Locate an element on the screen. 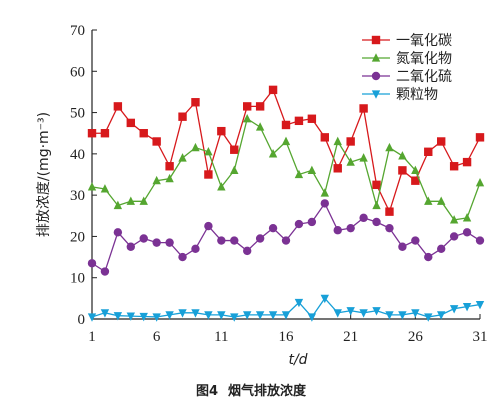  y-tick-label: 60 is located at coordinates (77, 72).